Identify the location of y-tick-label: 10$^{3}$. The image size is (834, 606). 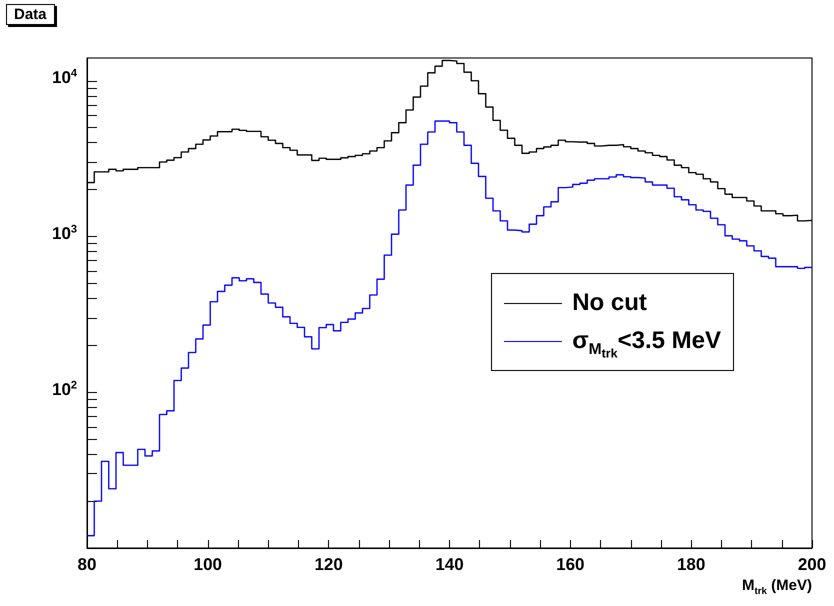
(65, 233).